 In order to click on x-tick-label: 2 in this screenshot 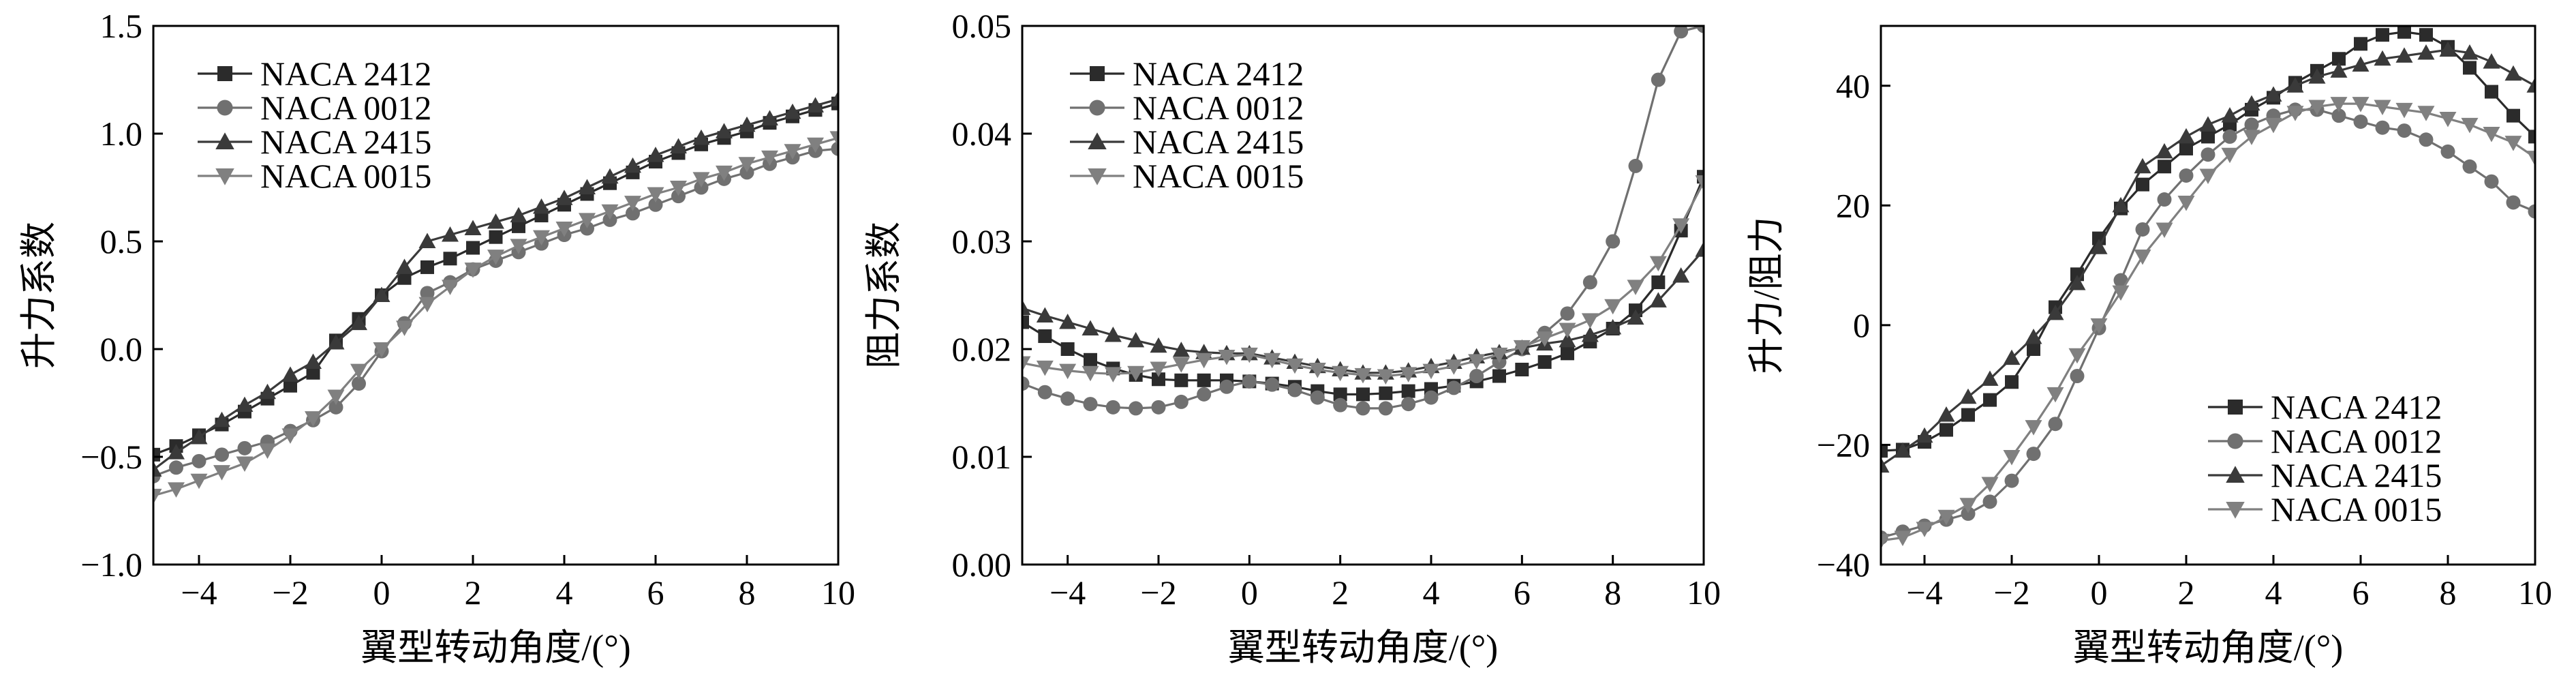, I will do `click(2186, 592)`.